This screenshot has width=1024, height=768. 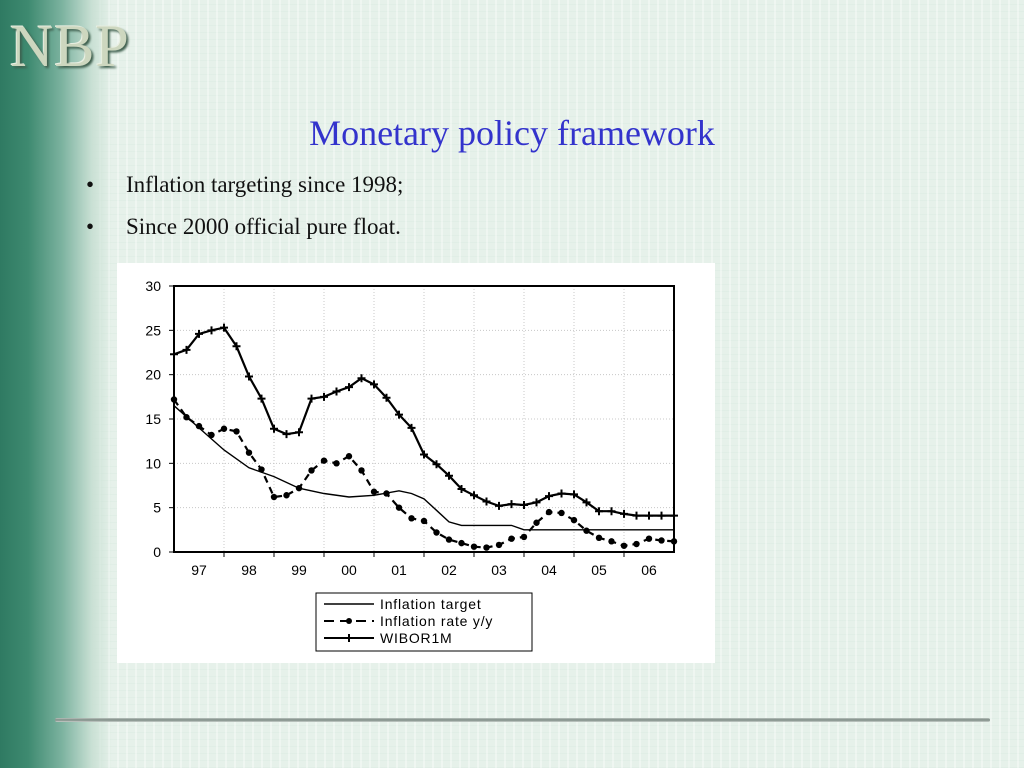 I want to click on y-tick-label: 5, so click(x=157, y=508).